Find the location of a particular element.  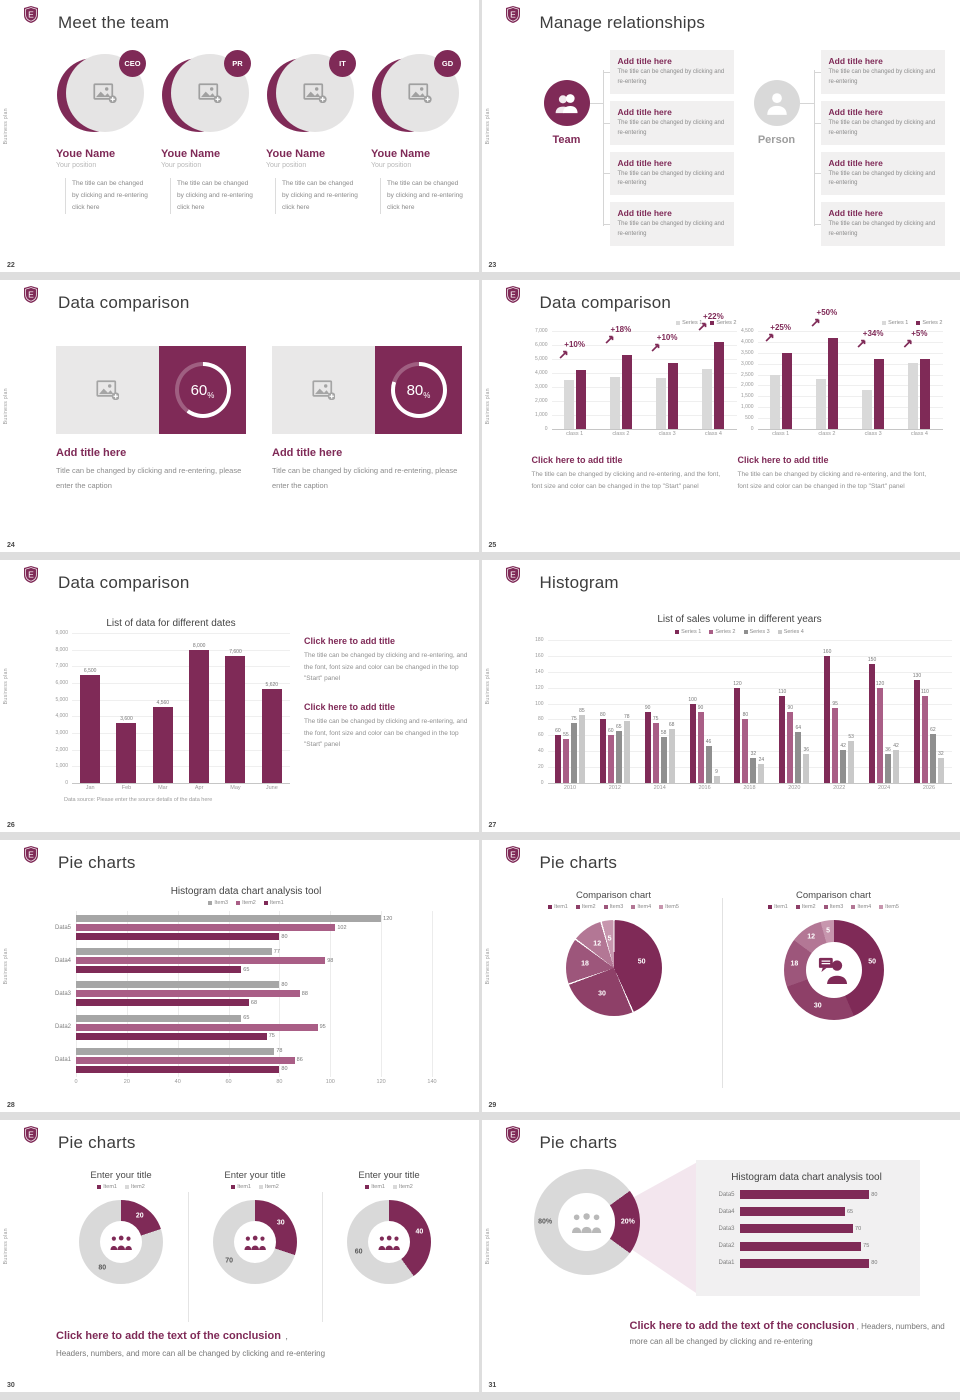

value-label: 68 is located at coordinates (254, 1002).